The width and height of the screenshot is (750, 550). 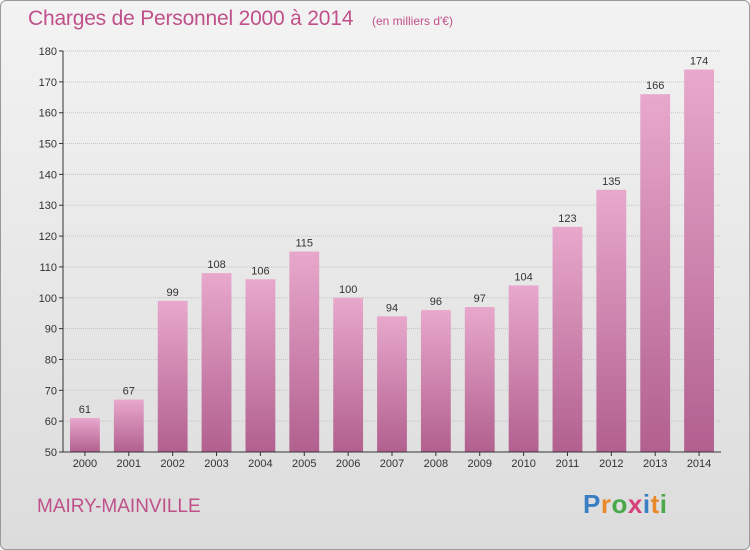 What do you see at coordinates (119, 506) in the screenshot?
I see `city-name: MAIRY-MAINVILLE` at bounding box center [119, 506].